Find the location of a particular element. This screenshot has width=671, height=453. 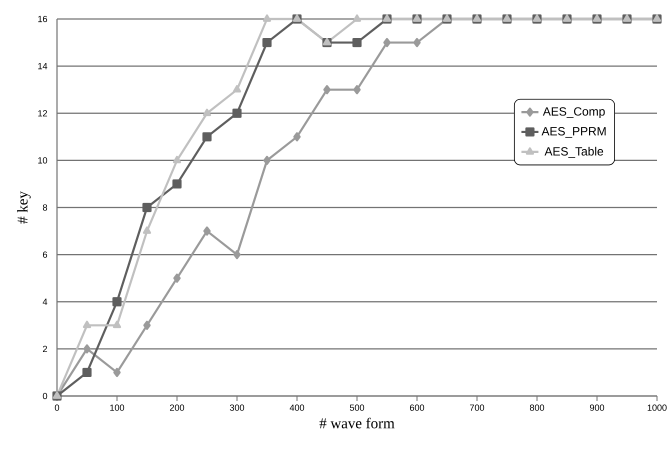

x-tick-label: 400 is located at coordinates (297, 407).